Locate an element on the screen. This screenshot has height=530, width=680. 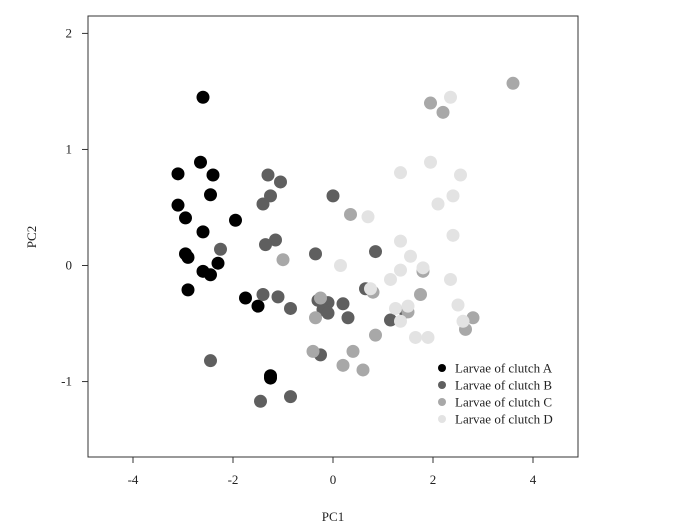
y-axis: -1 0 1 2 is located at coordinates (74, 207).